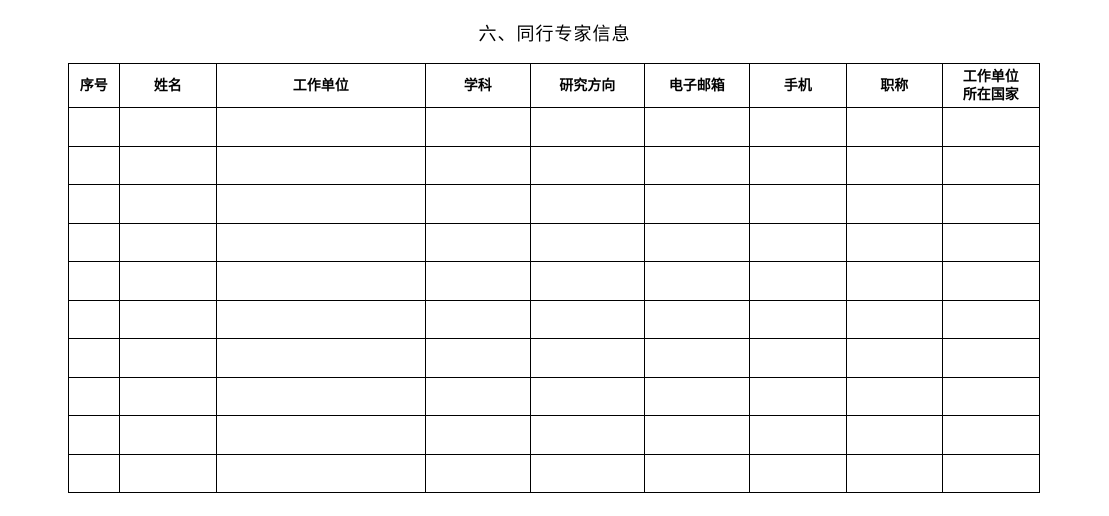 This screenshot has width=1109, height=516. I want to click on header-discipline: 学科, so click(478, 85).